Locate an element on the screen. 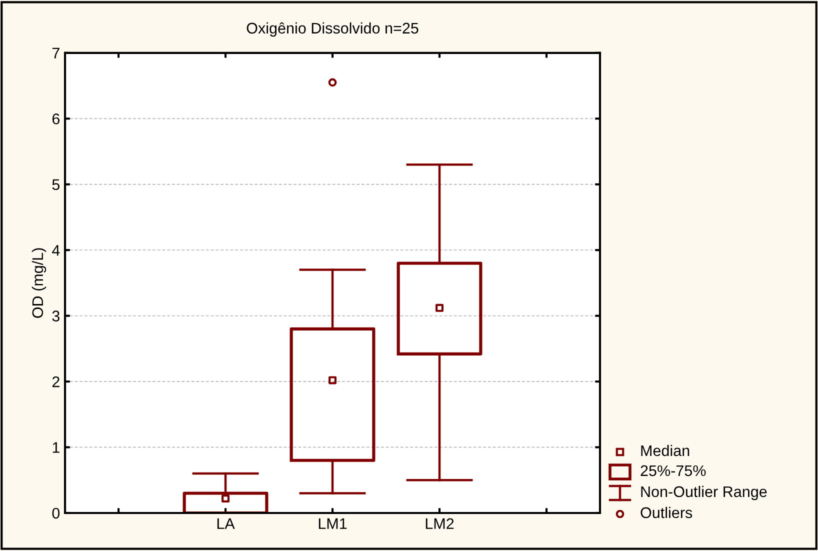 The image size is (818, 551). text: Non-Outlier Range is located at coordinates (704, 493).